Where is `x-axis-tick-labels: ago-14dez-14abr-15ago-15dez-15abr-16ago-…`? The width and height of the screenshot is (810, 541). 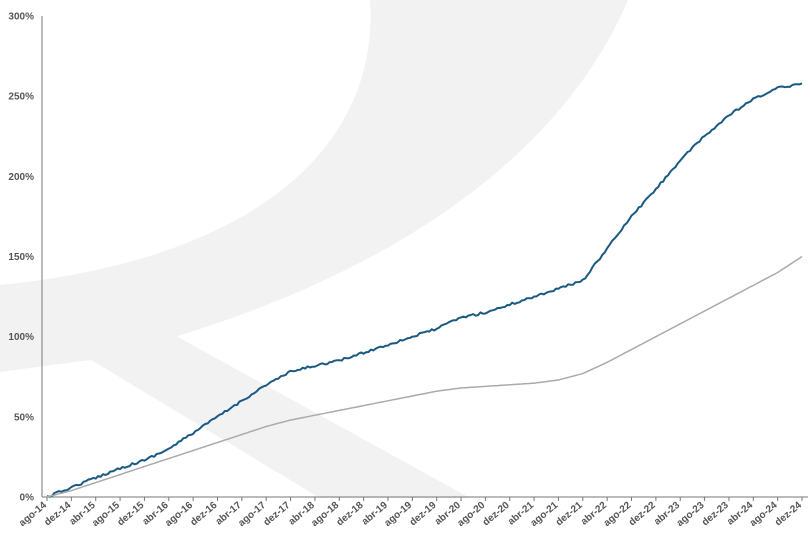
x-axis-tick-labels: ago-14dez-14abr-15ago-15dez-15abr-16ago-… is located at coordinates (410, 513).